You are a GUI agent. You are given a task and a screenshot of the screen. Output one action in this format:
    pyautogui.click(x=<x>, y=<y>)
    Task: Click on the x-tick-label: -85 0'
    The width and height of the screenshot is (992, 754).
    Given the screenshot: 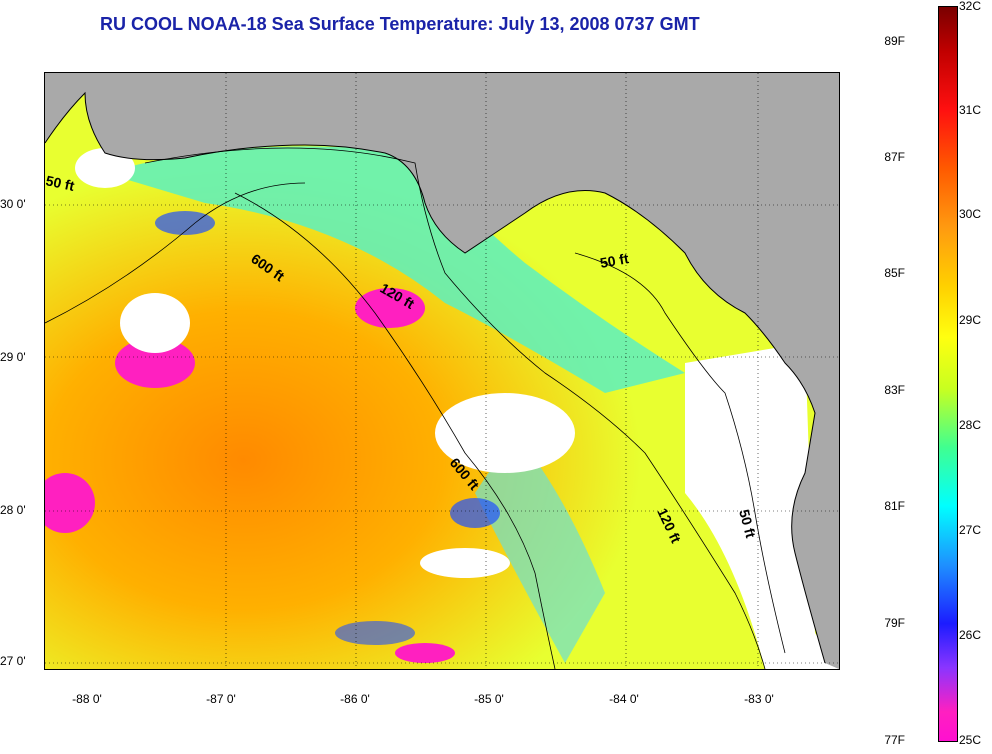 What is the action you would take?
    pyautogui.click(x=489, y=699)
    